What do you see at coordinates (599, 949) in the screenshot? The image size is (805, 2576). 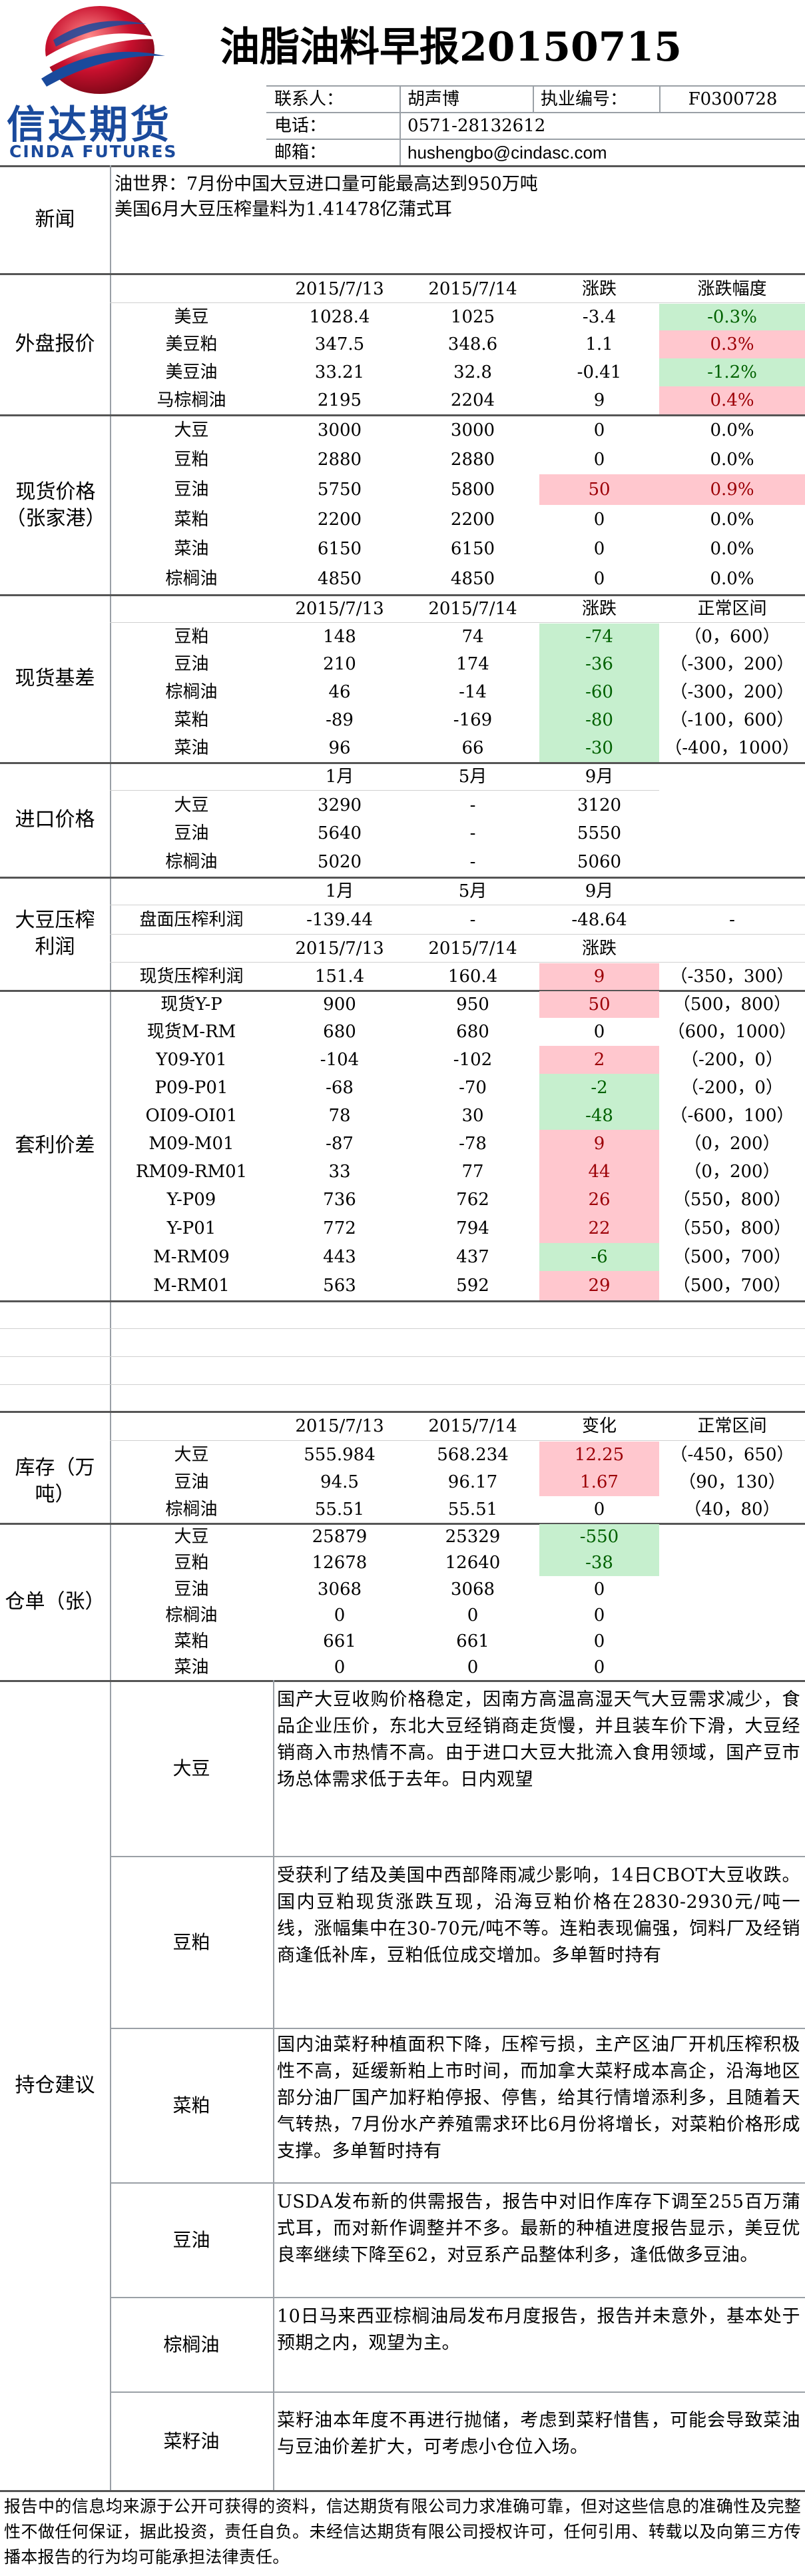 I see `crush-header: 涨跌` at bounding box center [599, 949].